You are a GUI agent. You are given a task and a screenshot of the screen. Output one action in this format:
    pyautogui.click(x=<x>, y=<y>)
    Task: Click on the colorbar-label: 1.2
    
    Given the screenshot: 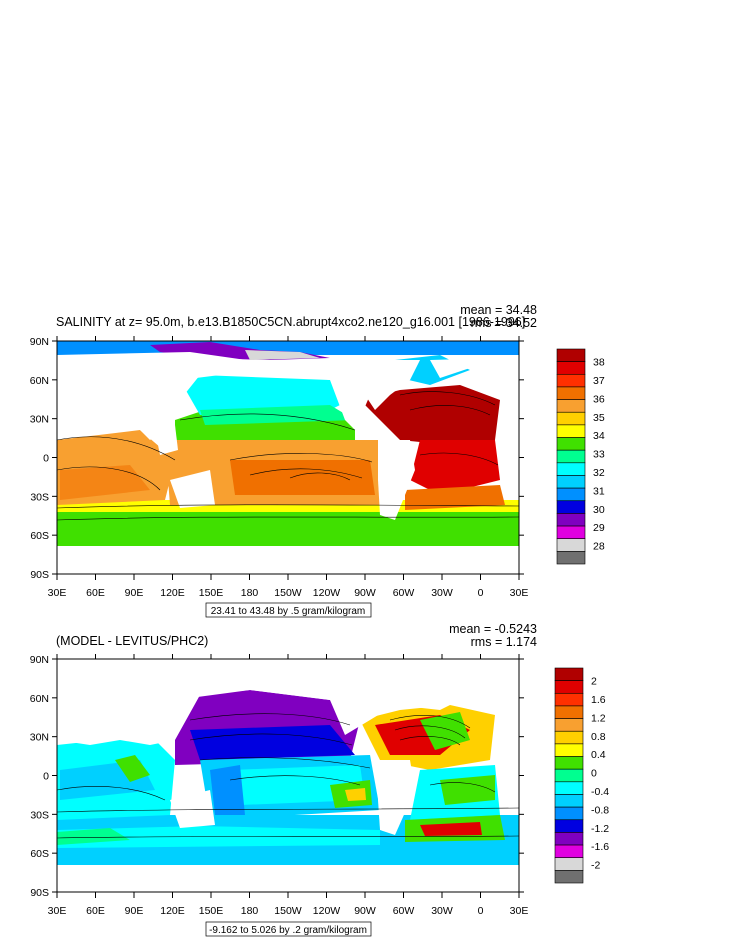 What is the action you would take?
    pyautogui.click(x=598, y=718)
    